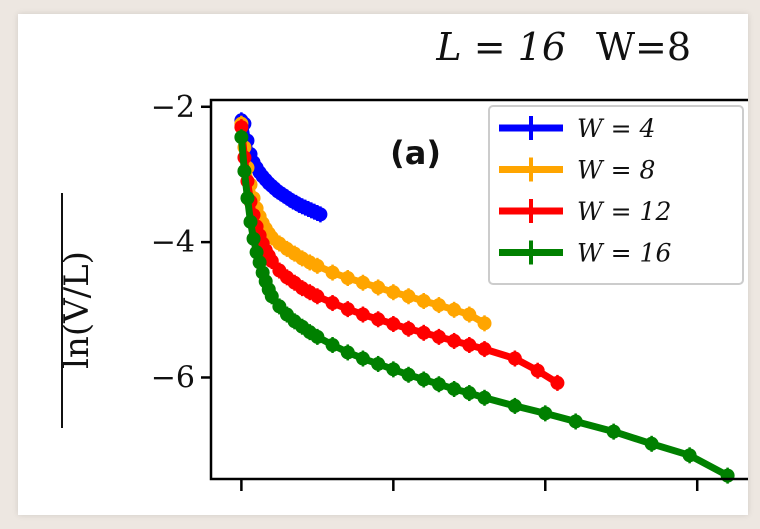 The height and width of the screenshot is (529, 760). What do you see at coordinates (616, 128) in the screenshot?
I see `legend-entry-label: W = 4` at bounding box center [616, 128].